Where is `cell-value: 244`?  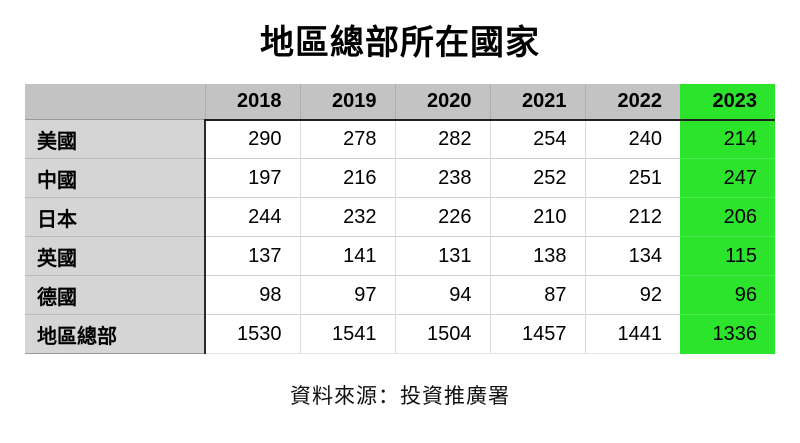
cell-value: 244 is located at coordinates (252, 217).